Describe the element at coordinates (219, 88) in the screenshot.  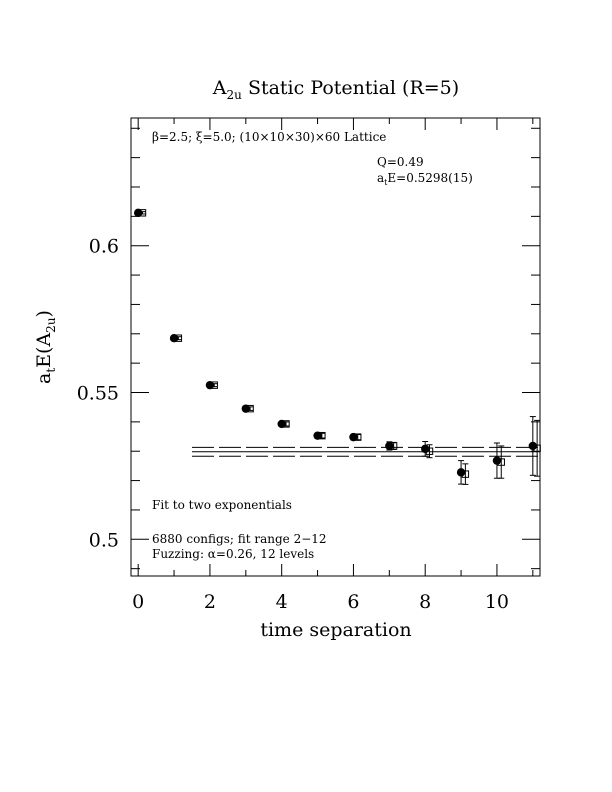
I see `title-main: A` at that location.